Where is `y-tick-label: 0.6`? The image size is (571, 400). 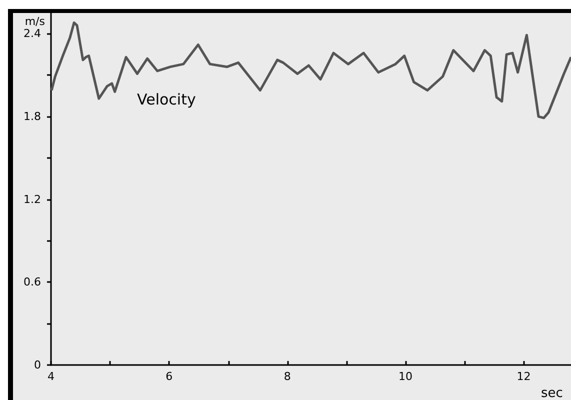 y-tick-label: 0.6 is located at coordinates (32, 282).